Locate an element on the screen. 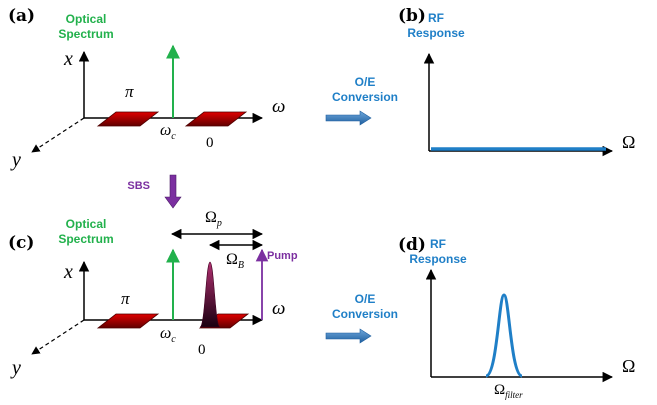  panel-c-sbs-gain-peak is located at coordinates (210, 294).